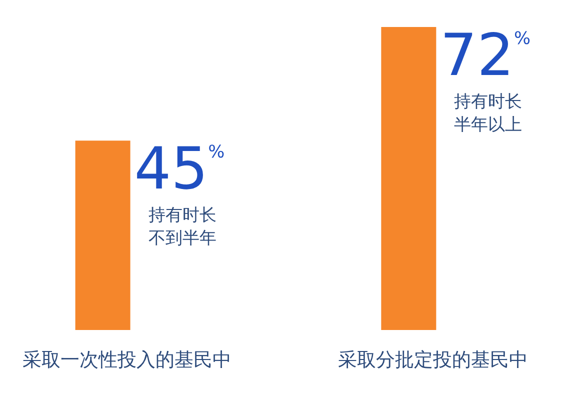  Describe the element at coordinates (127, 360) in the screenshot. I see `x-tick-label: 采取一次性投入的基民中` at that location.